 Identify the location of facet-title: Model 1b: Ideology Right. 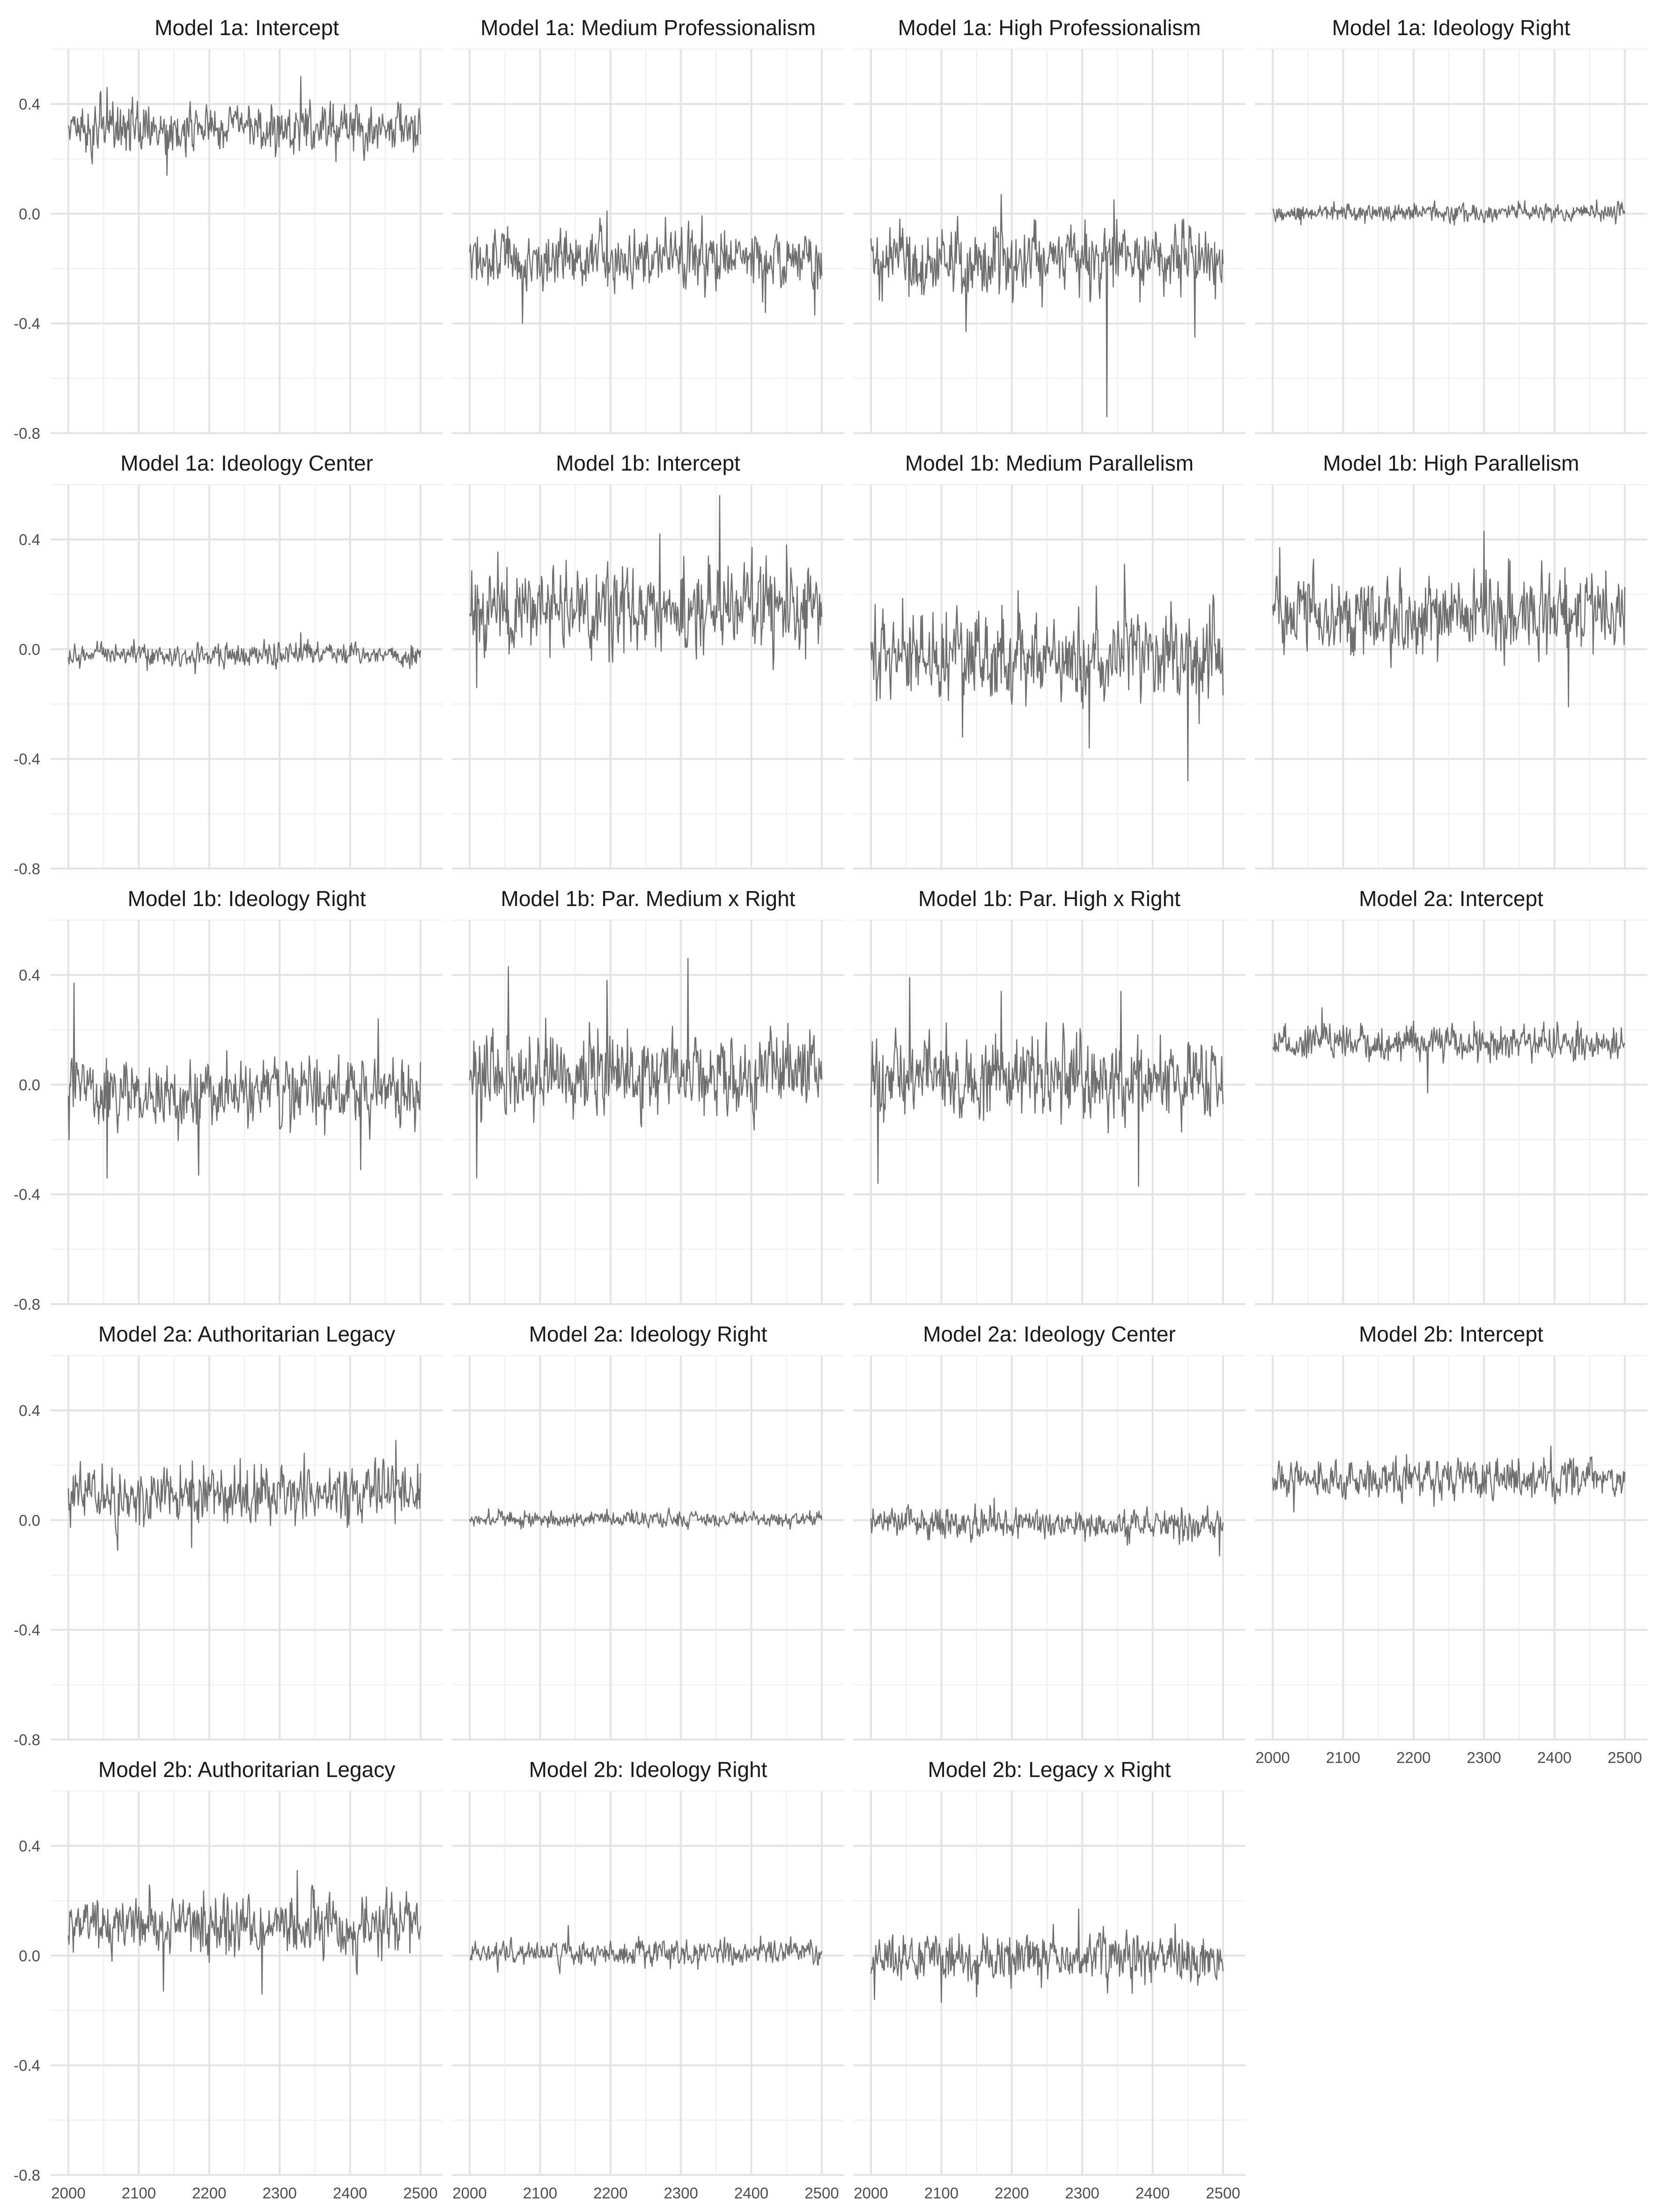
(247, 899).